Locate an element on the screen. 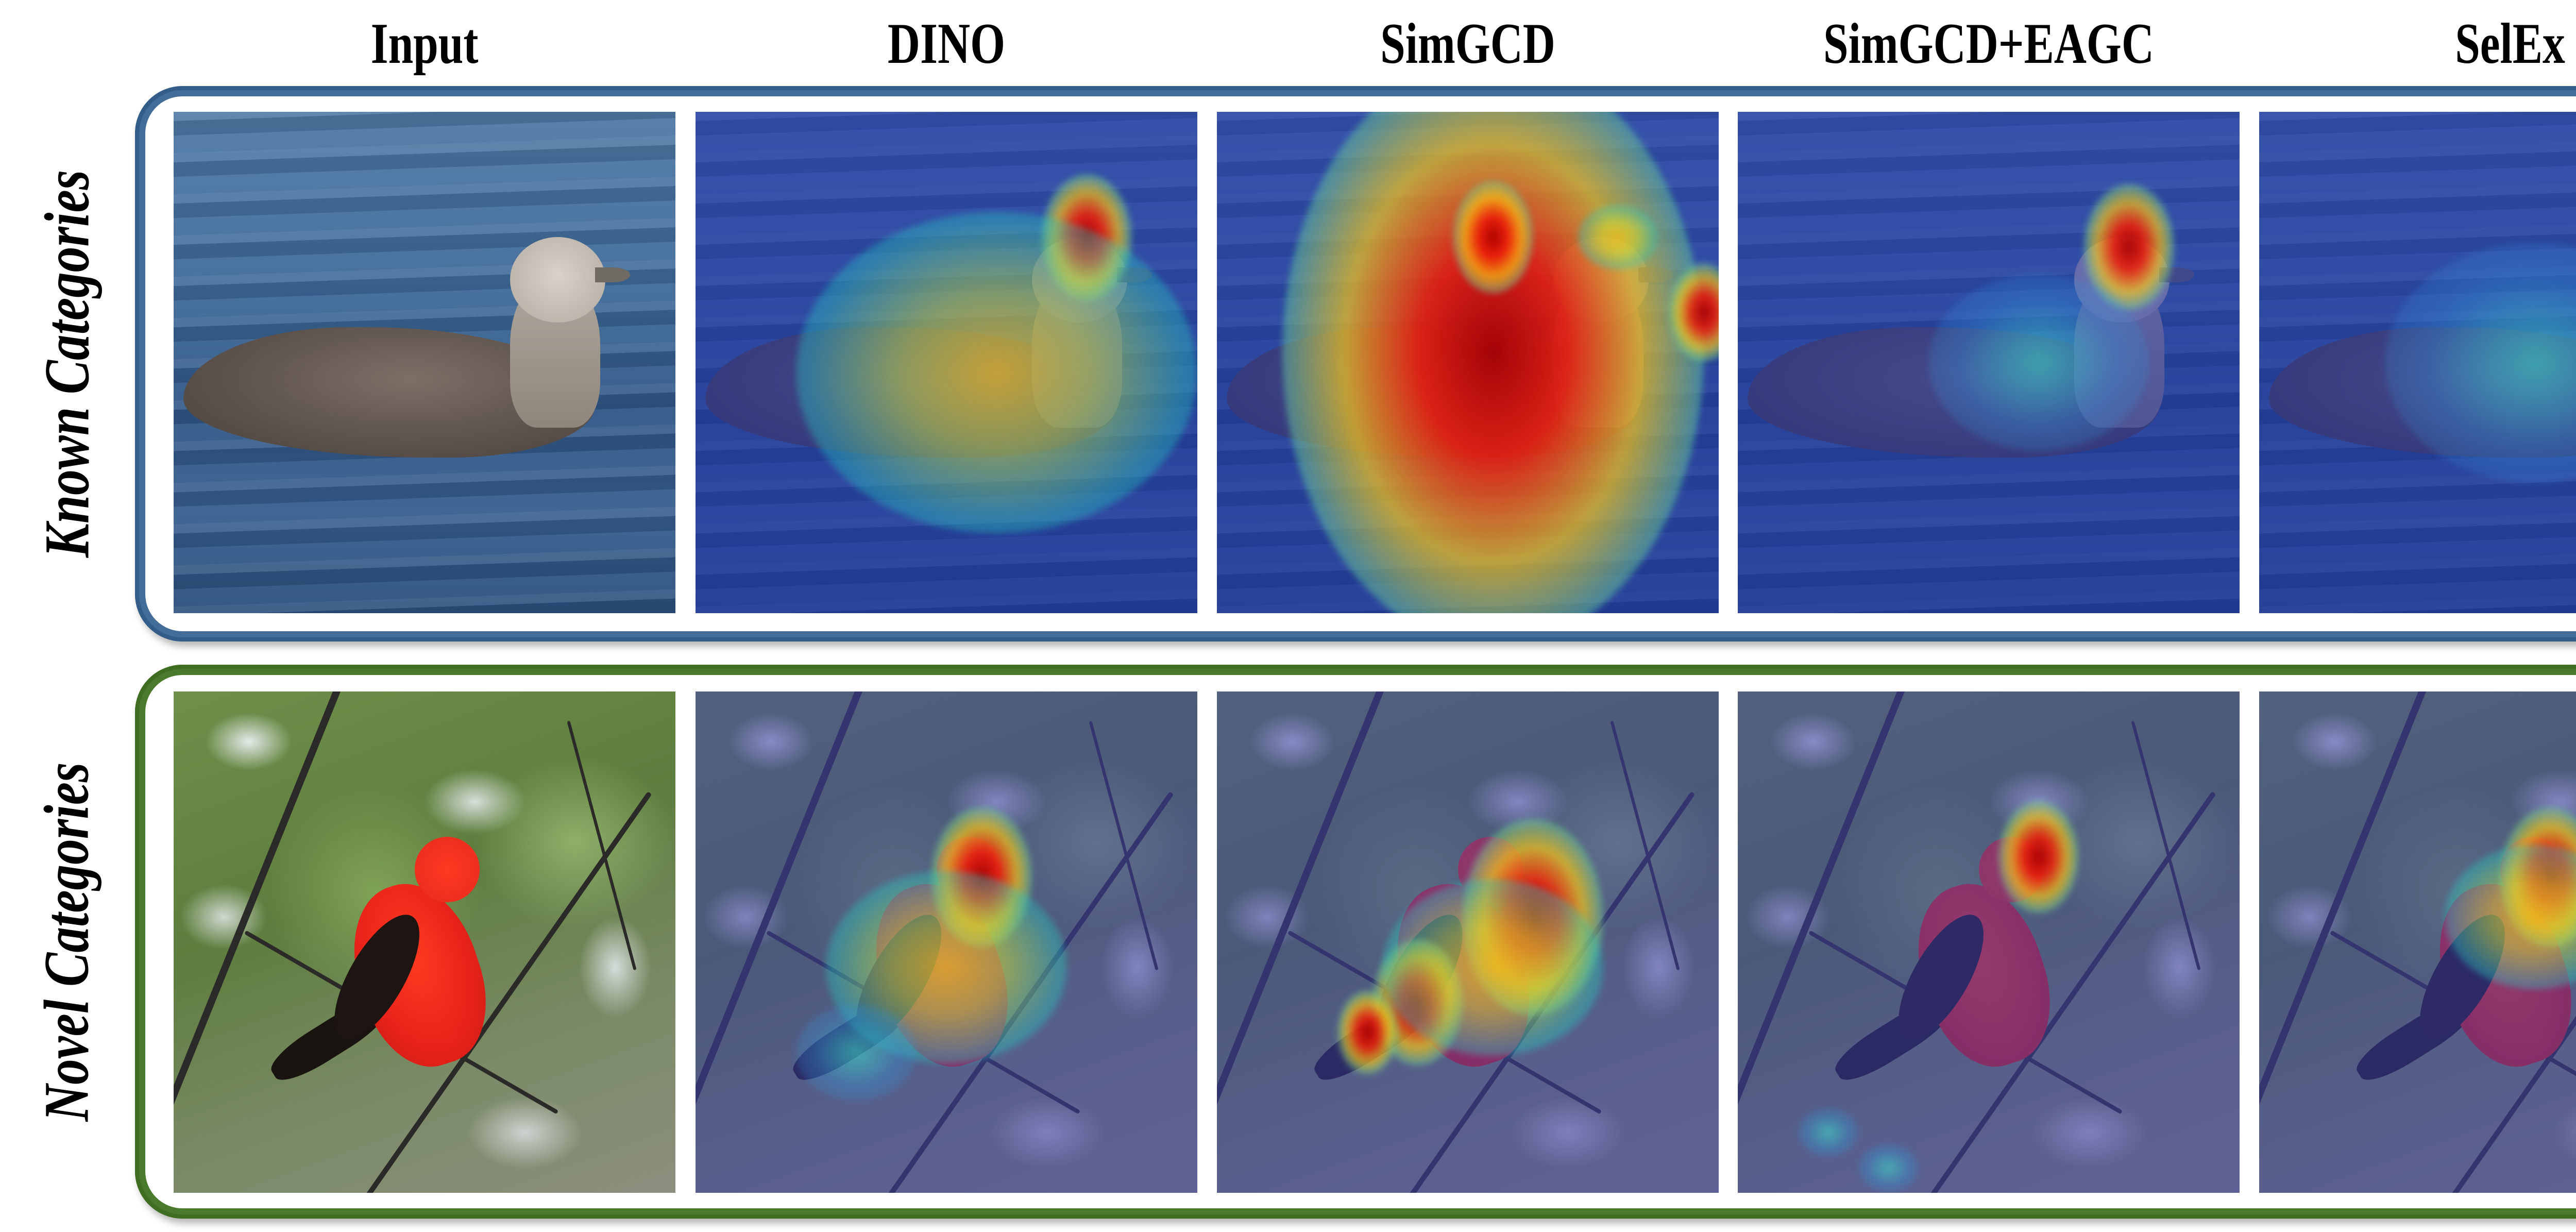 The height and width of the screenshot is (1232, 2576). known-panel-dino is located at coordinates (946, 362).